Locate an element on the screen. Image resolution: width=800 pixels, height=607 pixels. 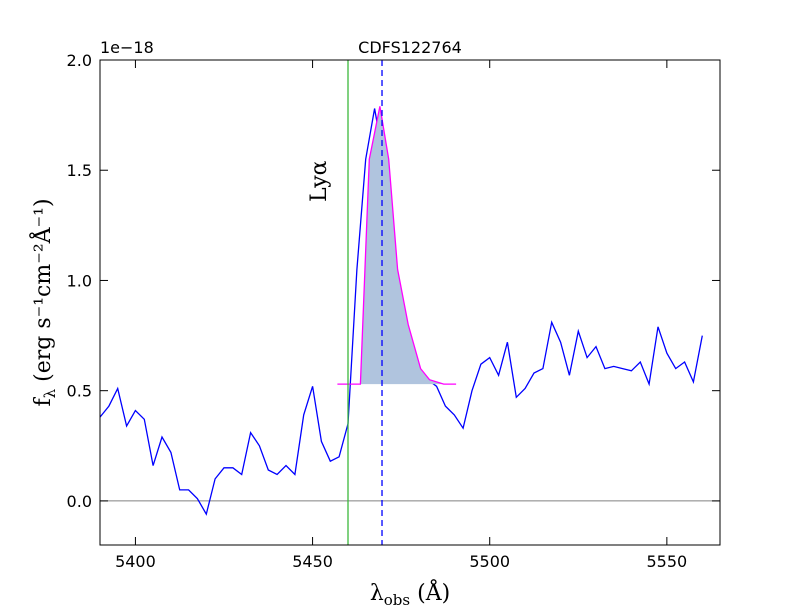
y-tick-label: 0.0 is located at coordinates (79, 501).